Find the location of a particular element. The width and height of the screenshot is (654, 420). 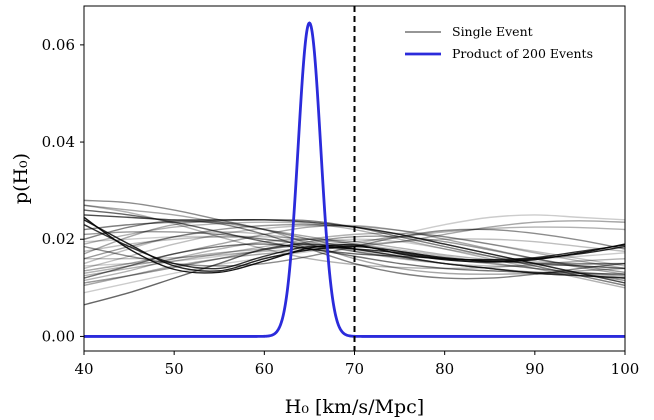

x-tick-label: 100 is located at coordinates (625, 369).